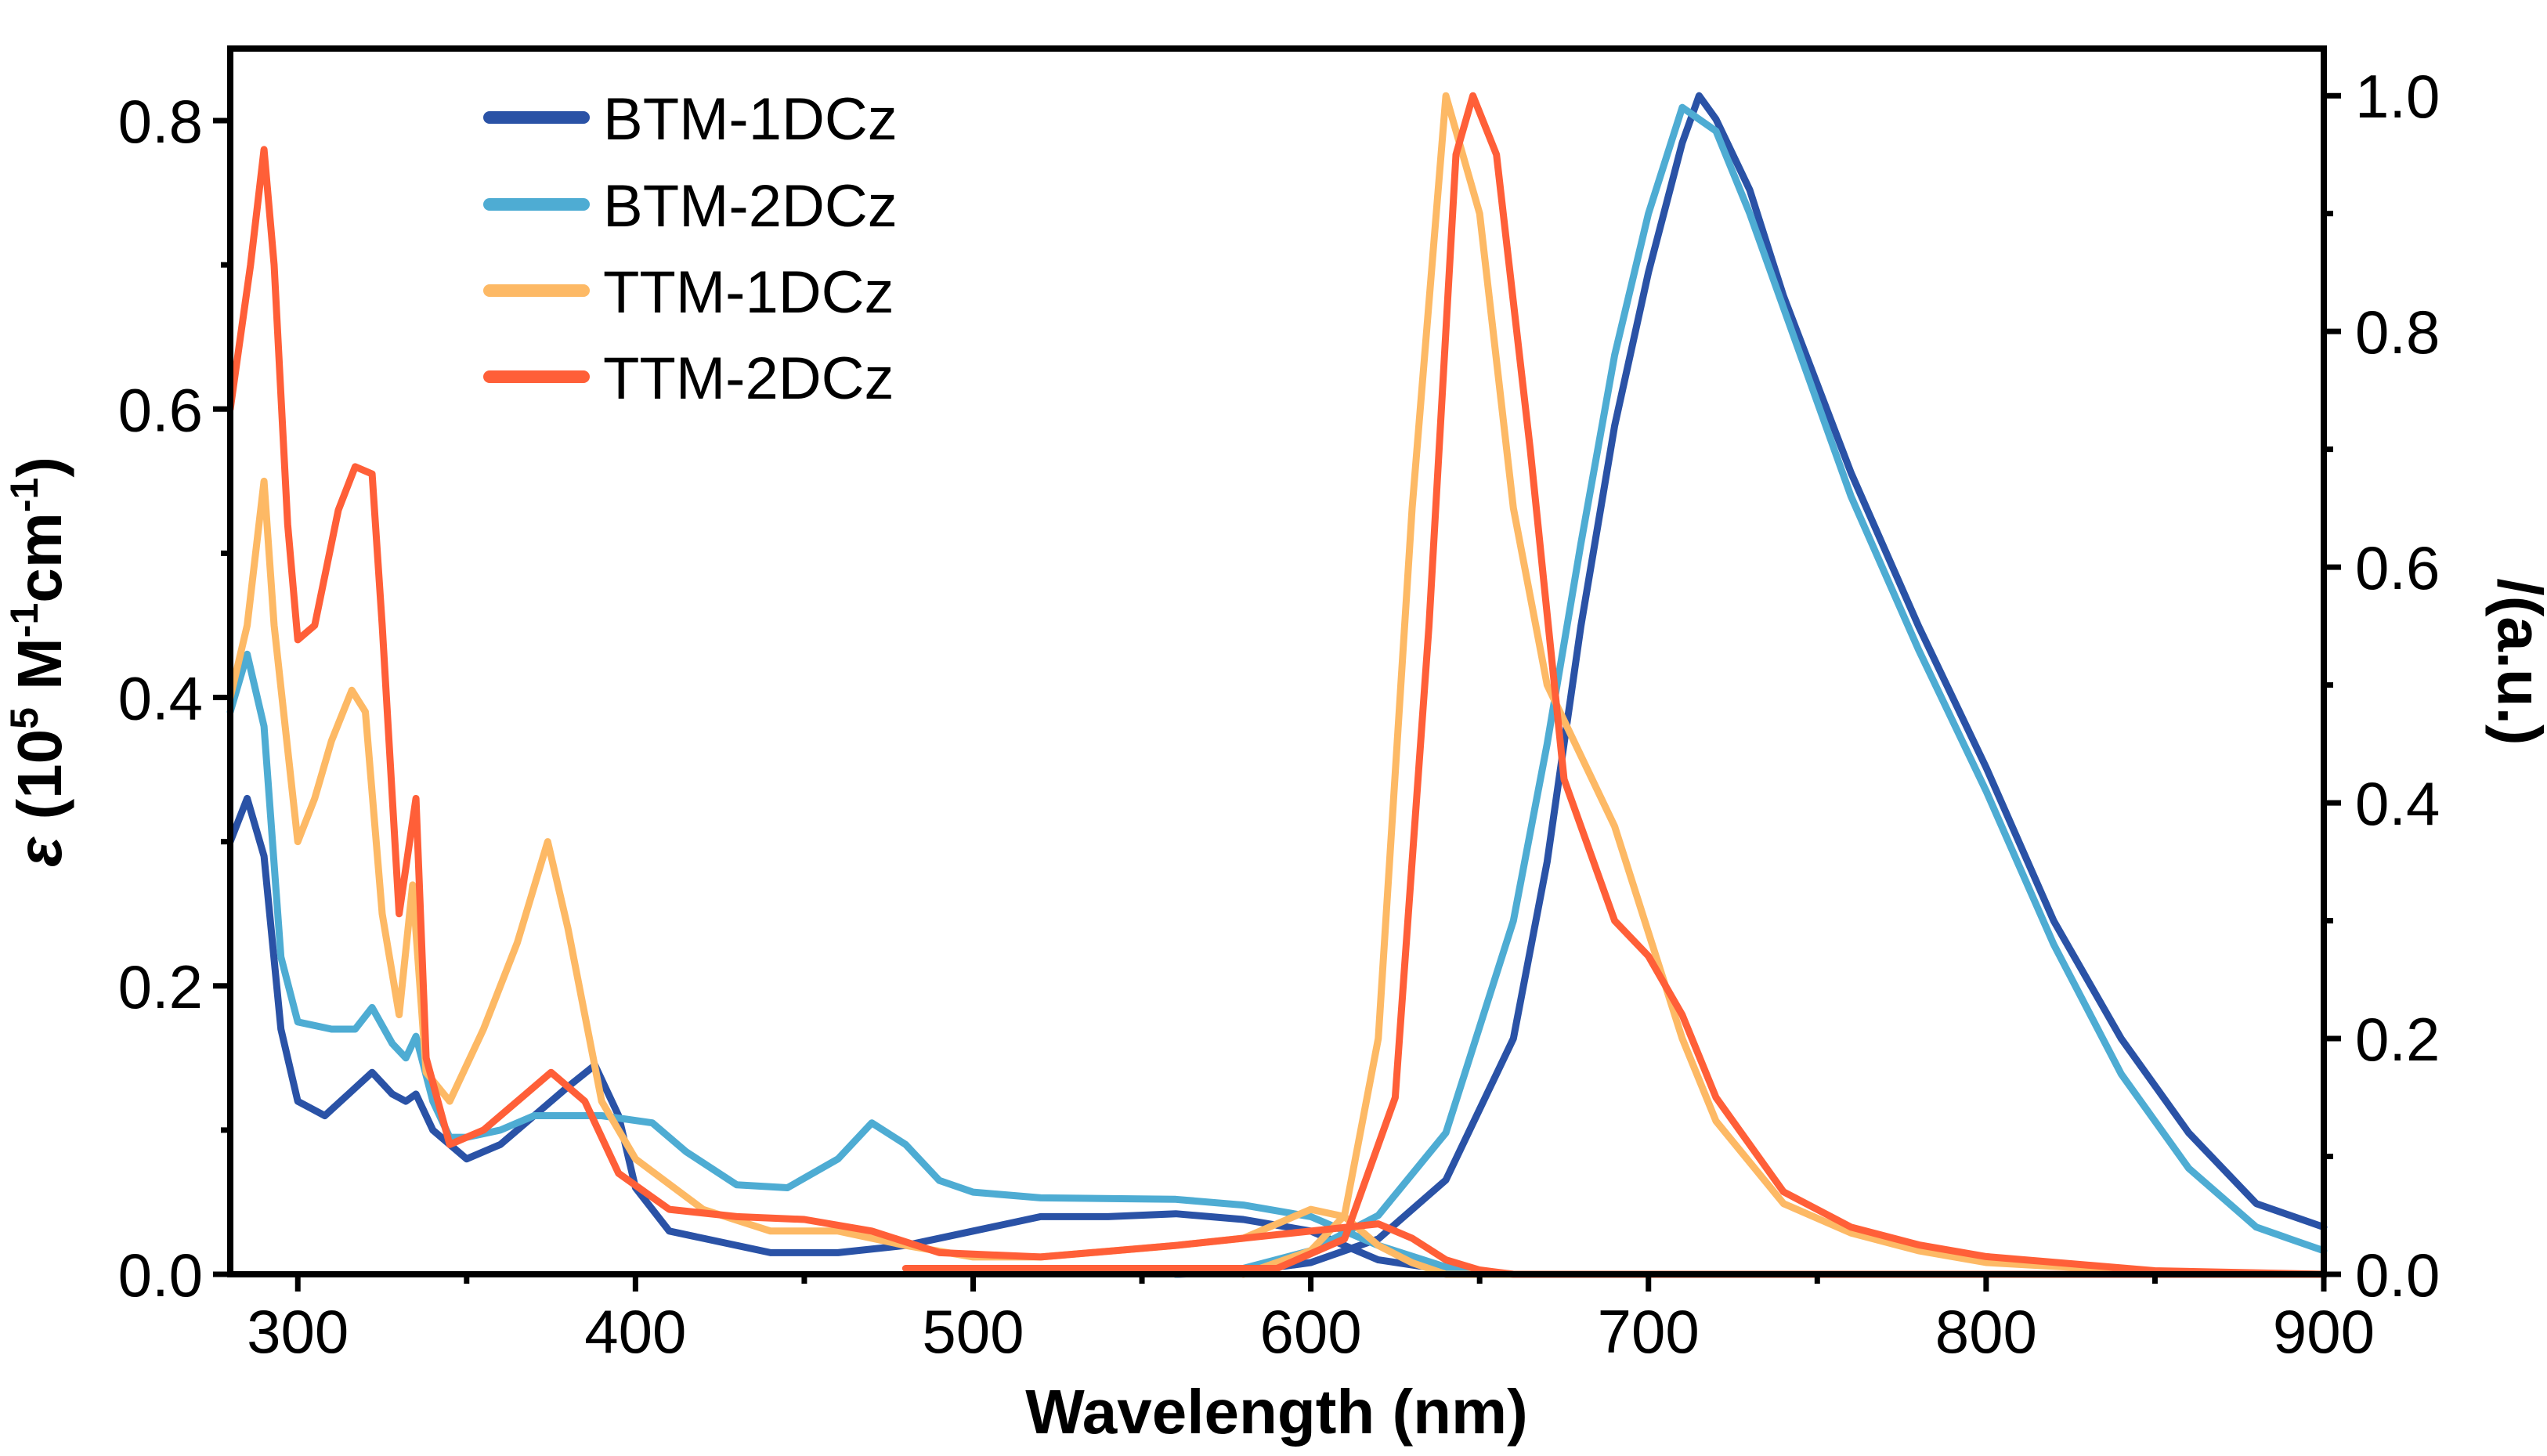 The height and width of the screenshot is (1456, 2547). Describe the element at coordinates (1276, 1412) in the screenshot. I see `x-axis-title: Wavelength (nm)` at that location.